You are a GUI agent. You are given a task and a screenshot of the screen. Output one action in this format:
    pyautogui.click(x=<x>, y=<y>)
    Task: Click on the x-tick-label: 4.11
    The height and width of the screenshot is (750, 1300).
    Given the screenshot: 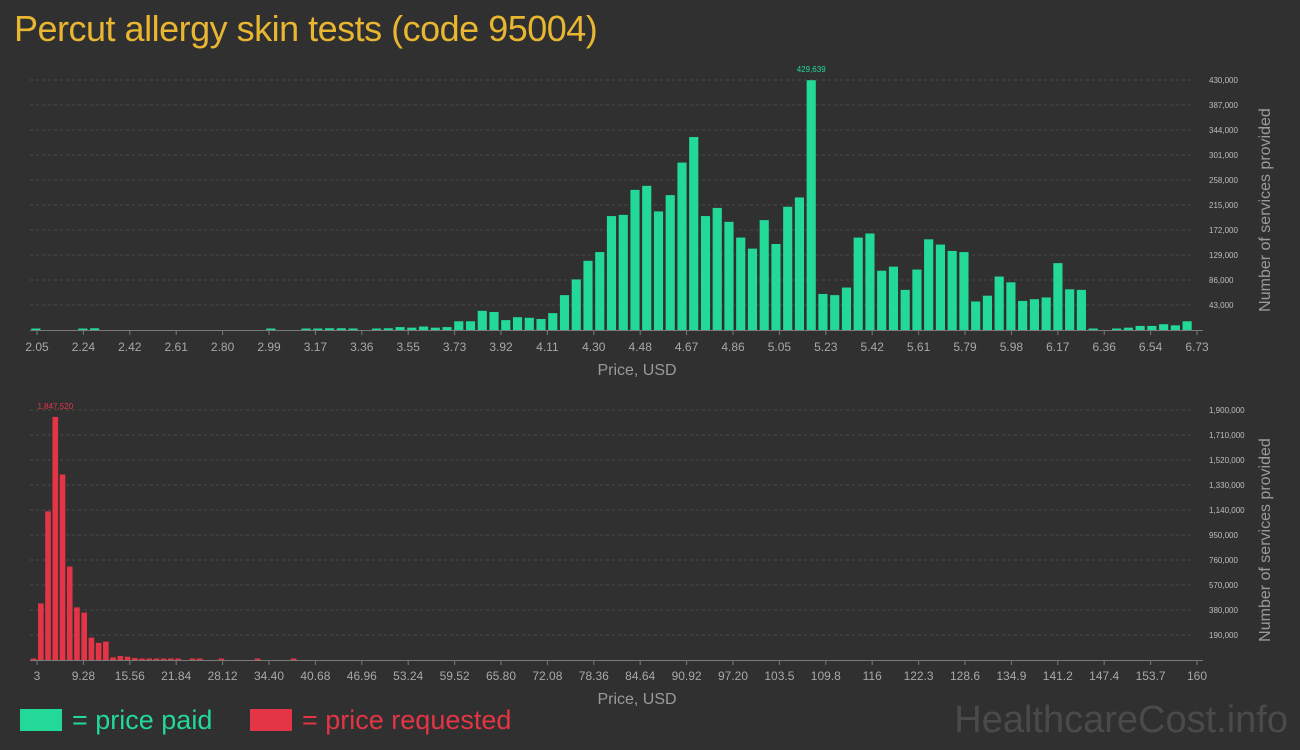 What is the action you would take?
    pyautogui.click(x=547, y=347)
    